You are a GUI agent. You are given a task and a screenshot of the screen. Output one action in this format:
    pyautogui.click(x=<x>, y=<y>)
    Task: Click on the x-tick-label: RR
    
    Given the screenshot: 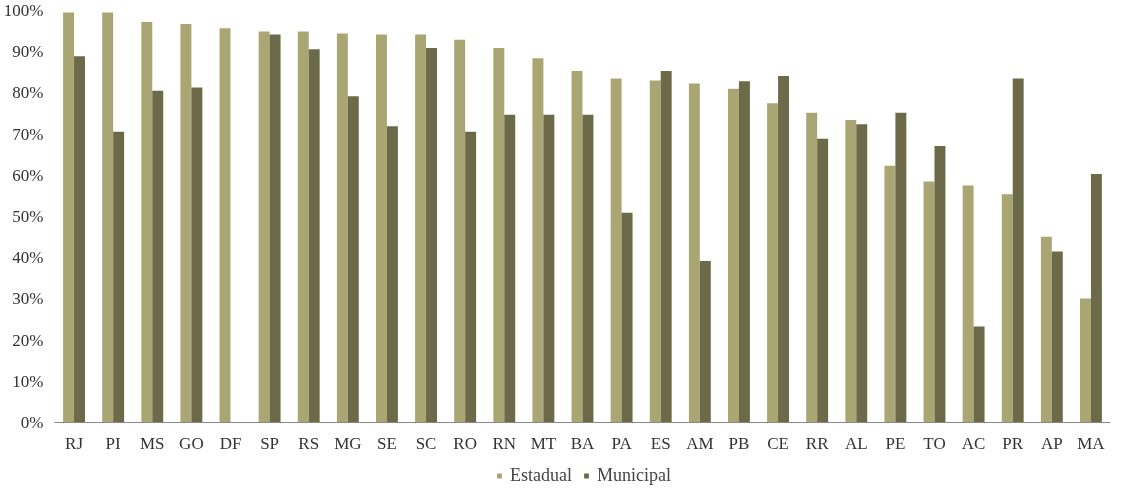 What is the action you would take?
    pyautogui.click(x=817, y=443)
    